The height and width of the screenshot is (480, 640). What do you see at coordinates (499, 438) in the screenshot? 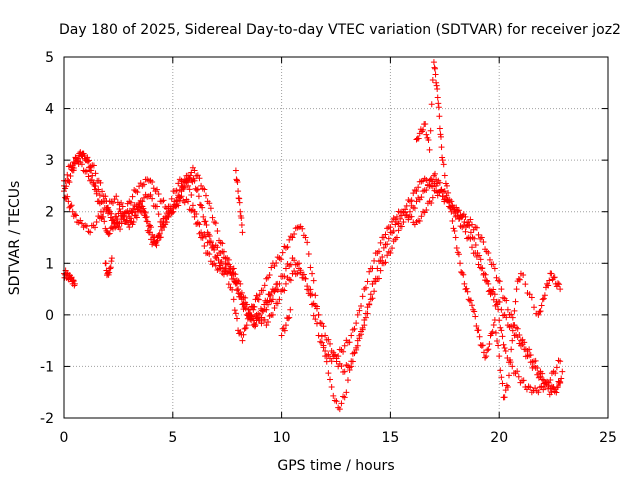
I see `x-tick-label: 20` at bounding box center [499, 438].